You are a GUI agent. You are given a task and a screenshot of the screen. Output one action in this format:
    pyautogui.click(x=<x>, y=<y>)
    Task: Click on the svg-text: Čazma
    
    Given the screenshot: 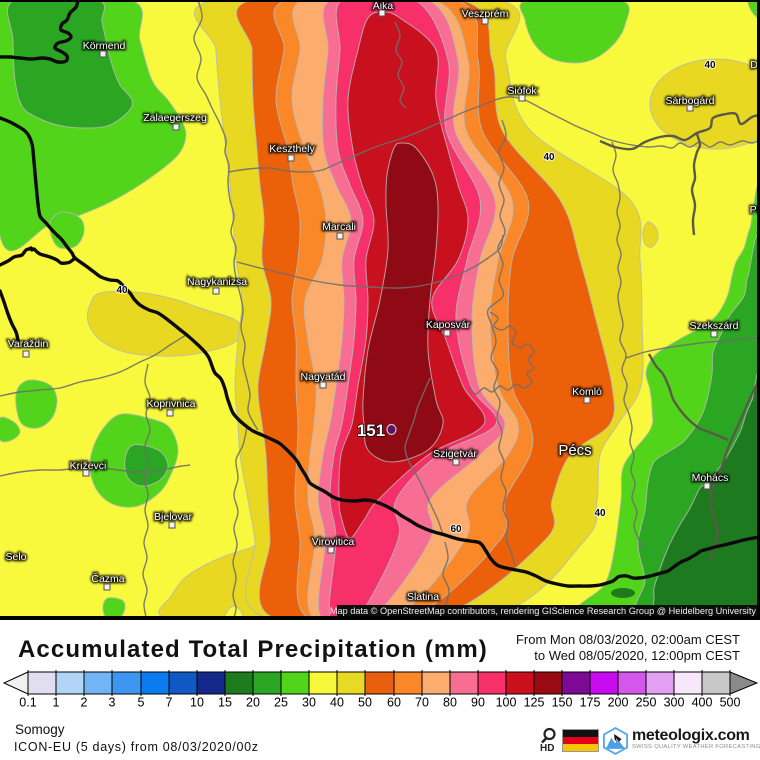 What is the action you would take?
    pyautogui.click(x=107, y=578)
    